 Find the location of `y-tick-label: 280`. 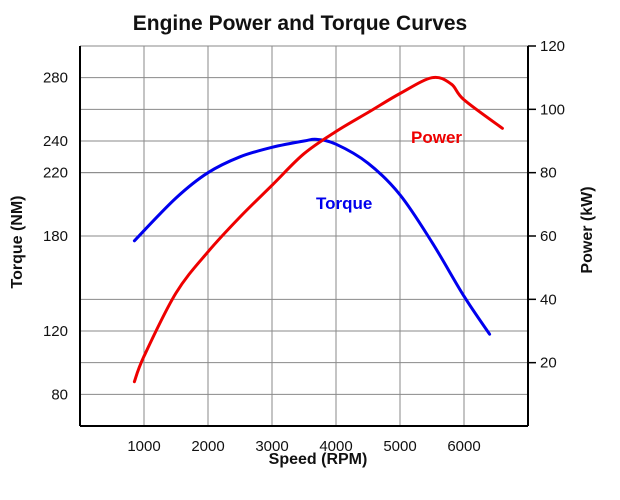

y-tick-label: 280 is located at coordinates (55, 78).